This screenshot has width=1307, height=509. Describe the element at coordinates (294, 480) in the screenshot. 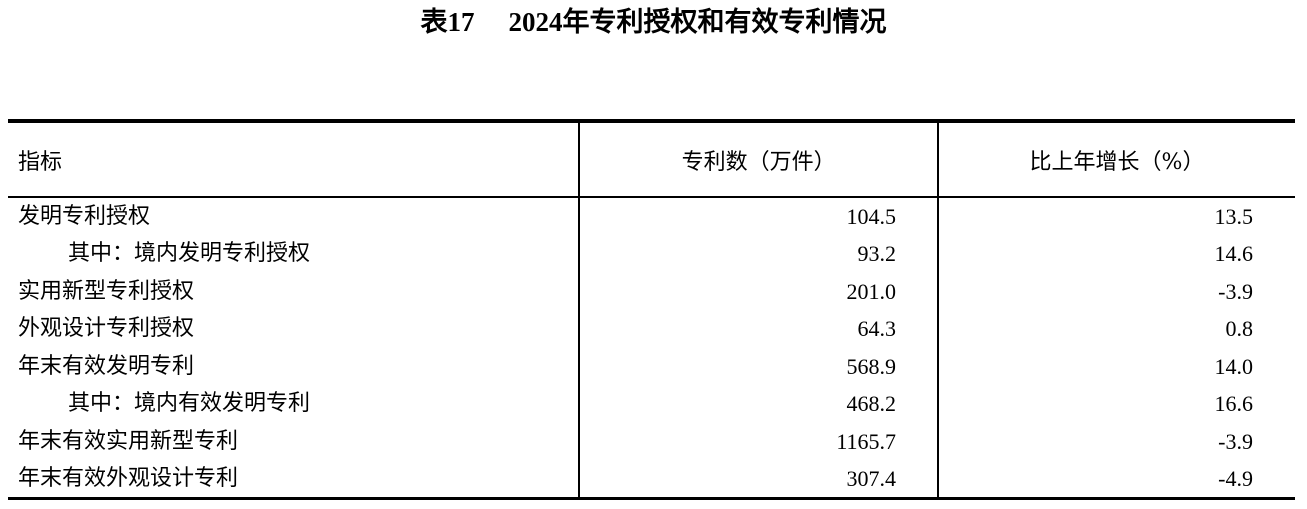

I see `row-label: 年末有效外观设计专利` at that location.